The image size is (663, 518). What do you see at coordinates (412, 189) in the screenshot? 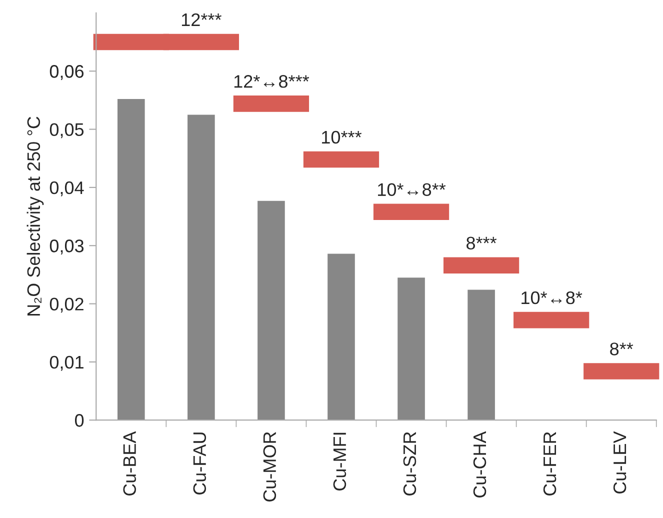
I see `annotation: 10*↔8**` at bounding box center [412, 189].